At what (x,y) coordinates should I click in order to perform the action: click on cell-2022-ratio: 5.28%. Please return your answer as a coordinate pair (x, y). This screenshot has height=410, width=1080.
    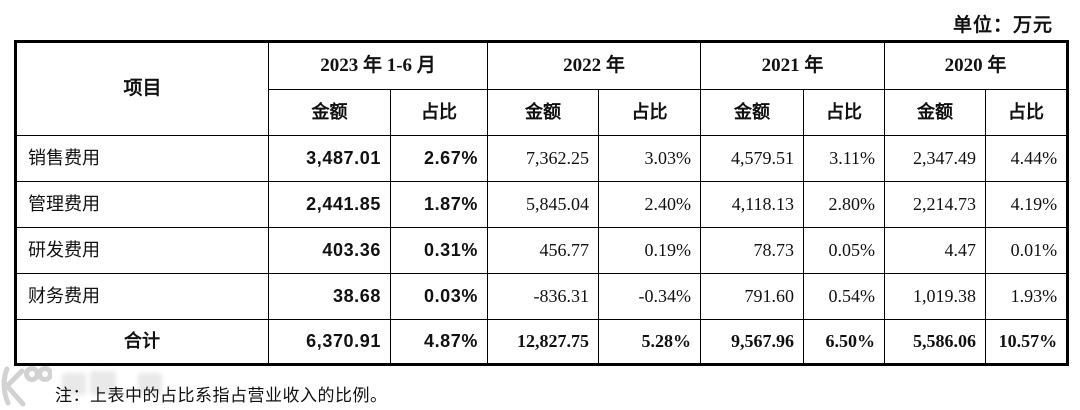
    Looking at the image, I should click on (650, 342).